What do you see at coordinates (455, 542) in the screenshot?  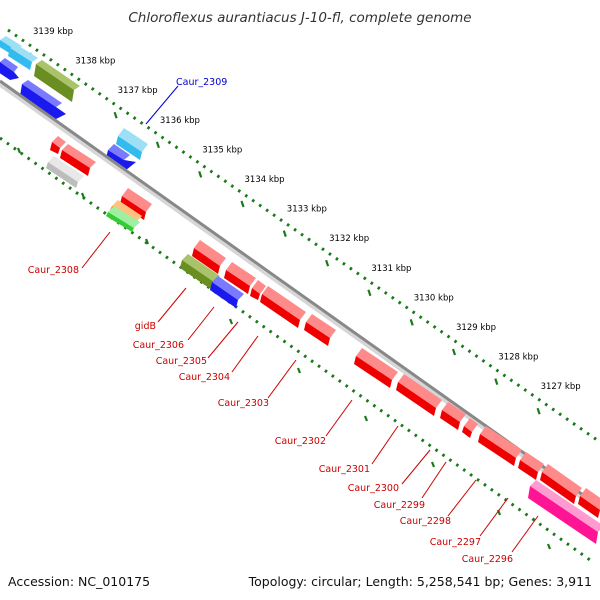 I see `gene-label-caur-2297: Caur_2297` at bounding box center [455, 542].